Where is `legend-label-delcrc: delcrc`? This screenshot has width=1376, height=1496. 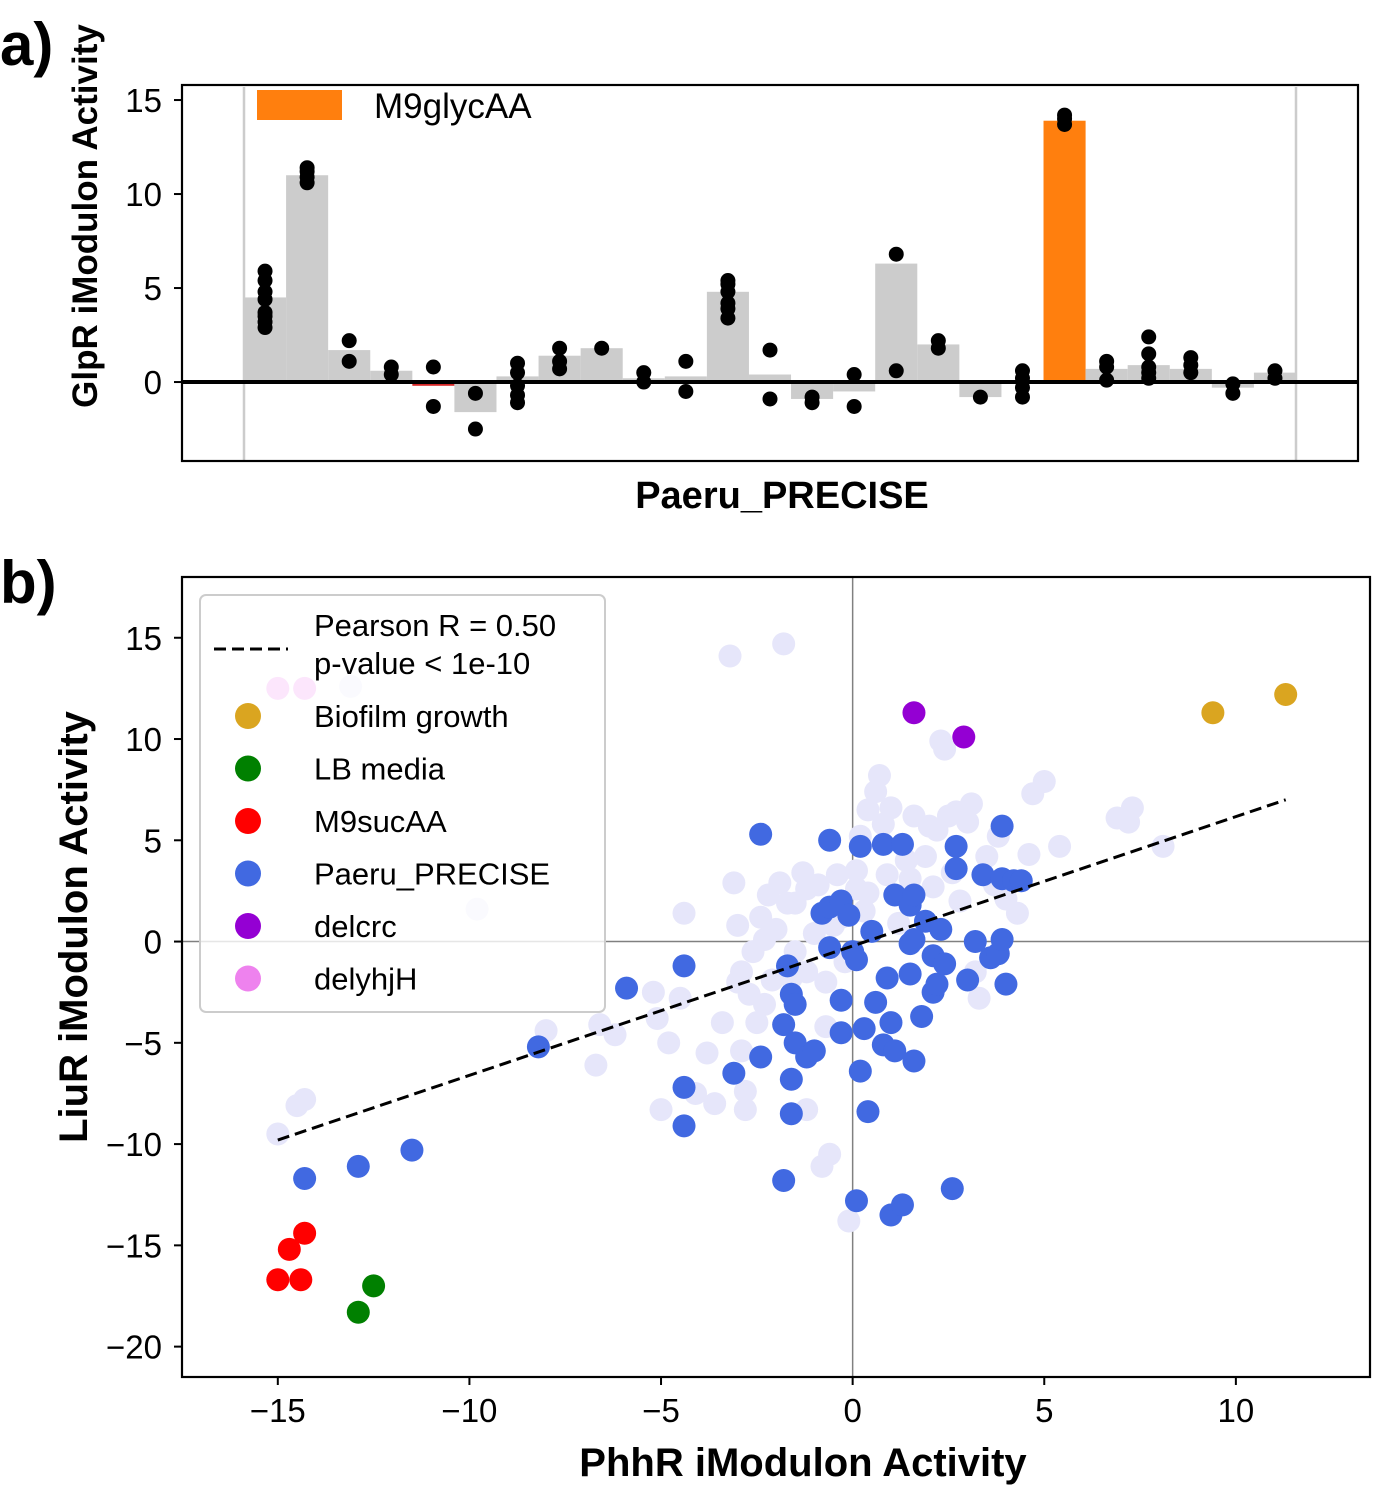 legend-label-delcrc: delcrc is located at coordinates (355, 926).